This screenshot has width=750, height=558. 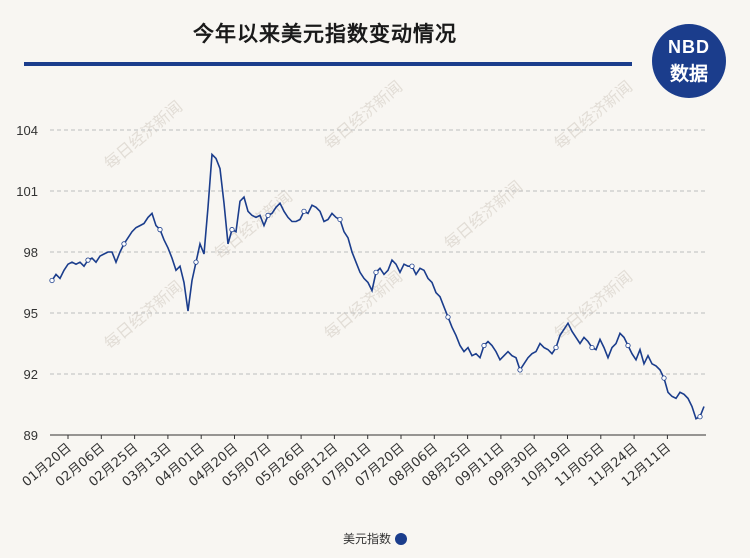 What do you see at coordinates (328, 64) in the screenshot?
I see `title-underline` at bounding box center [328, 64].